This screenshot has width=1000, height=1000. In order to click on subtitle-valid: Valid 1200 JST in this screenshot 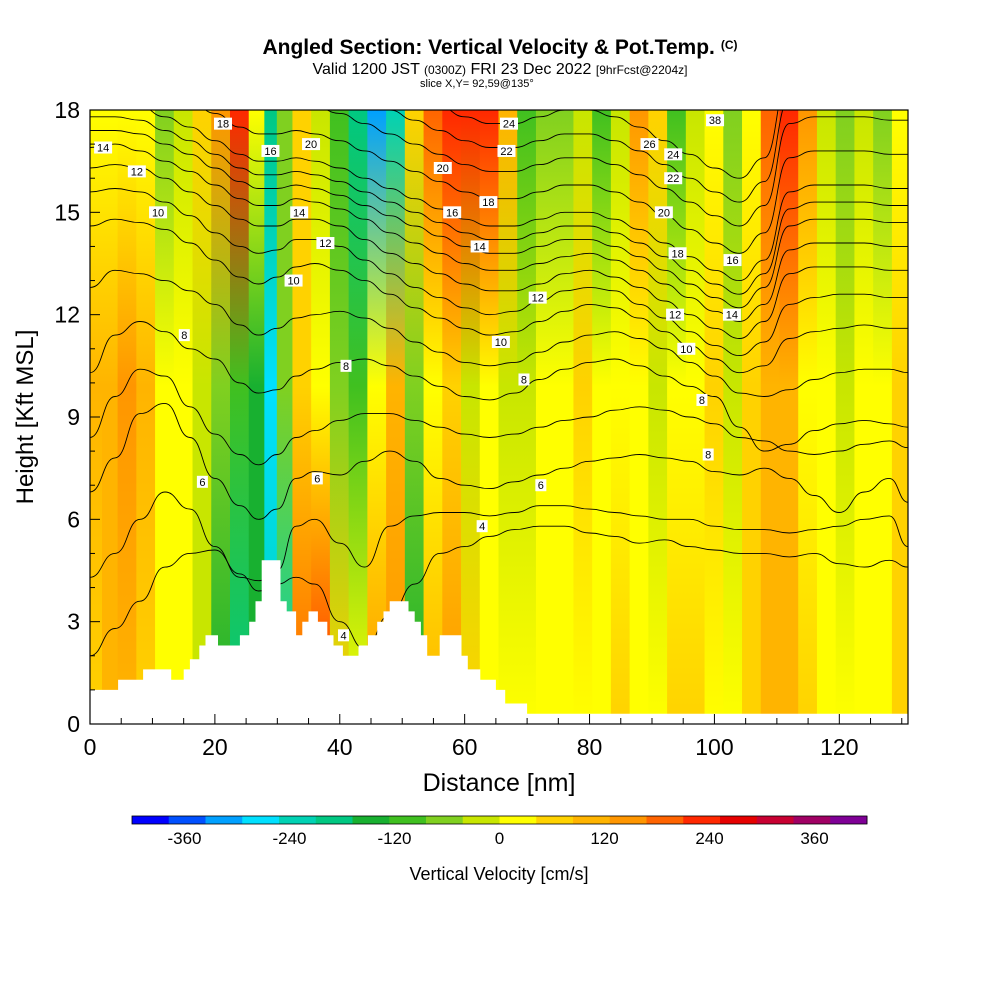, I will do `click(366, 69)`.